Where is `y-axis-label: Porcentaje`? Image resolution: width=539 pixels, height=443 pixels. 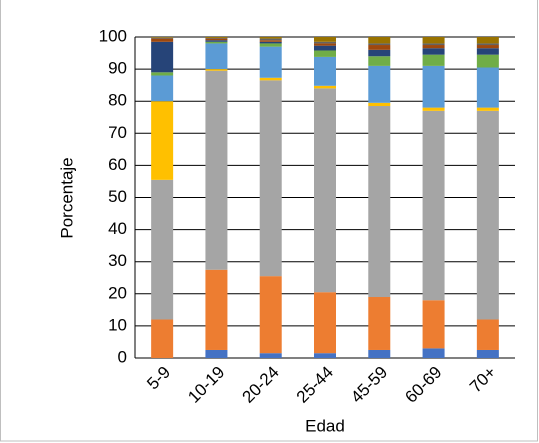 y-axis-label: Porcentaje is located at coordinates (66, 197).